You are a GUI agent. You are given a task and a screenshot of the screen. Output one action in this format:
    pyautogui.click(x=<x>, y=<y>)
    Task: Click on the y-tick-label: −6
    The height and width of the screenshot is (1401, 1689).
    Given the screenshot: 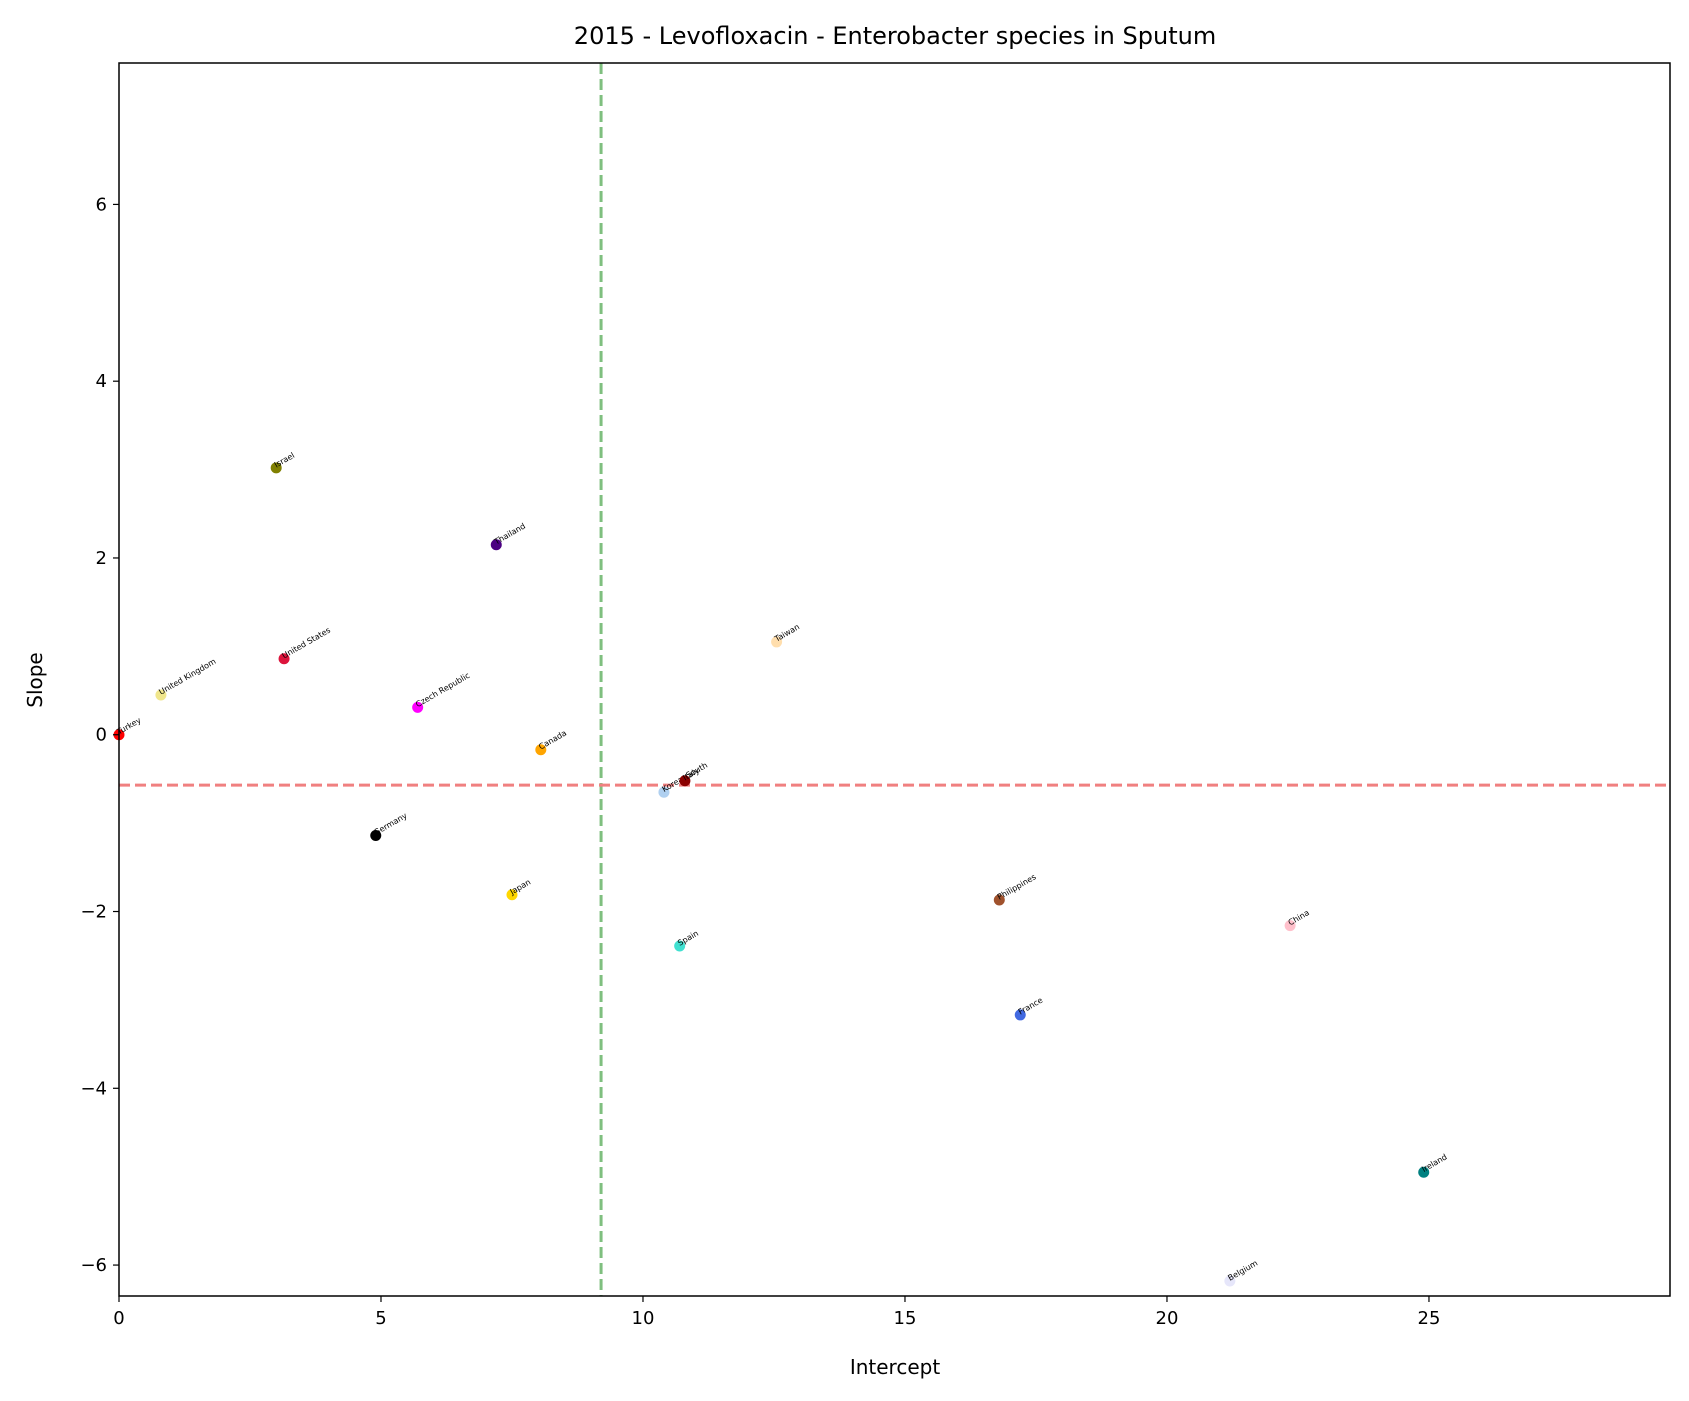 What is the action you would take?
    pyautogui.click(x=93, y=1265)
    